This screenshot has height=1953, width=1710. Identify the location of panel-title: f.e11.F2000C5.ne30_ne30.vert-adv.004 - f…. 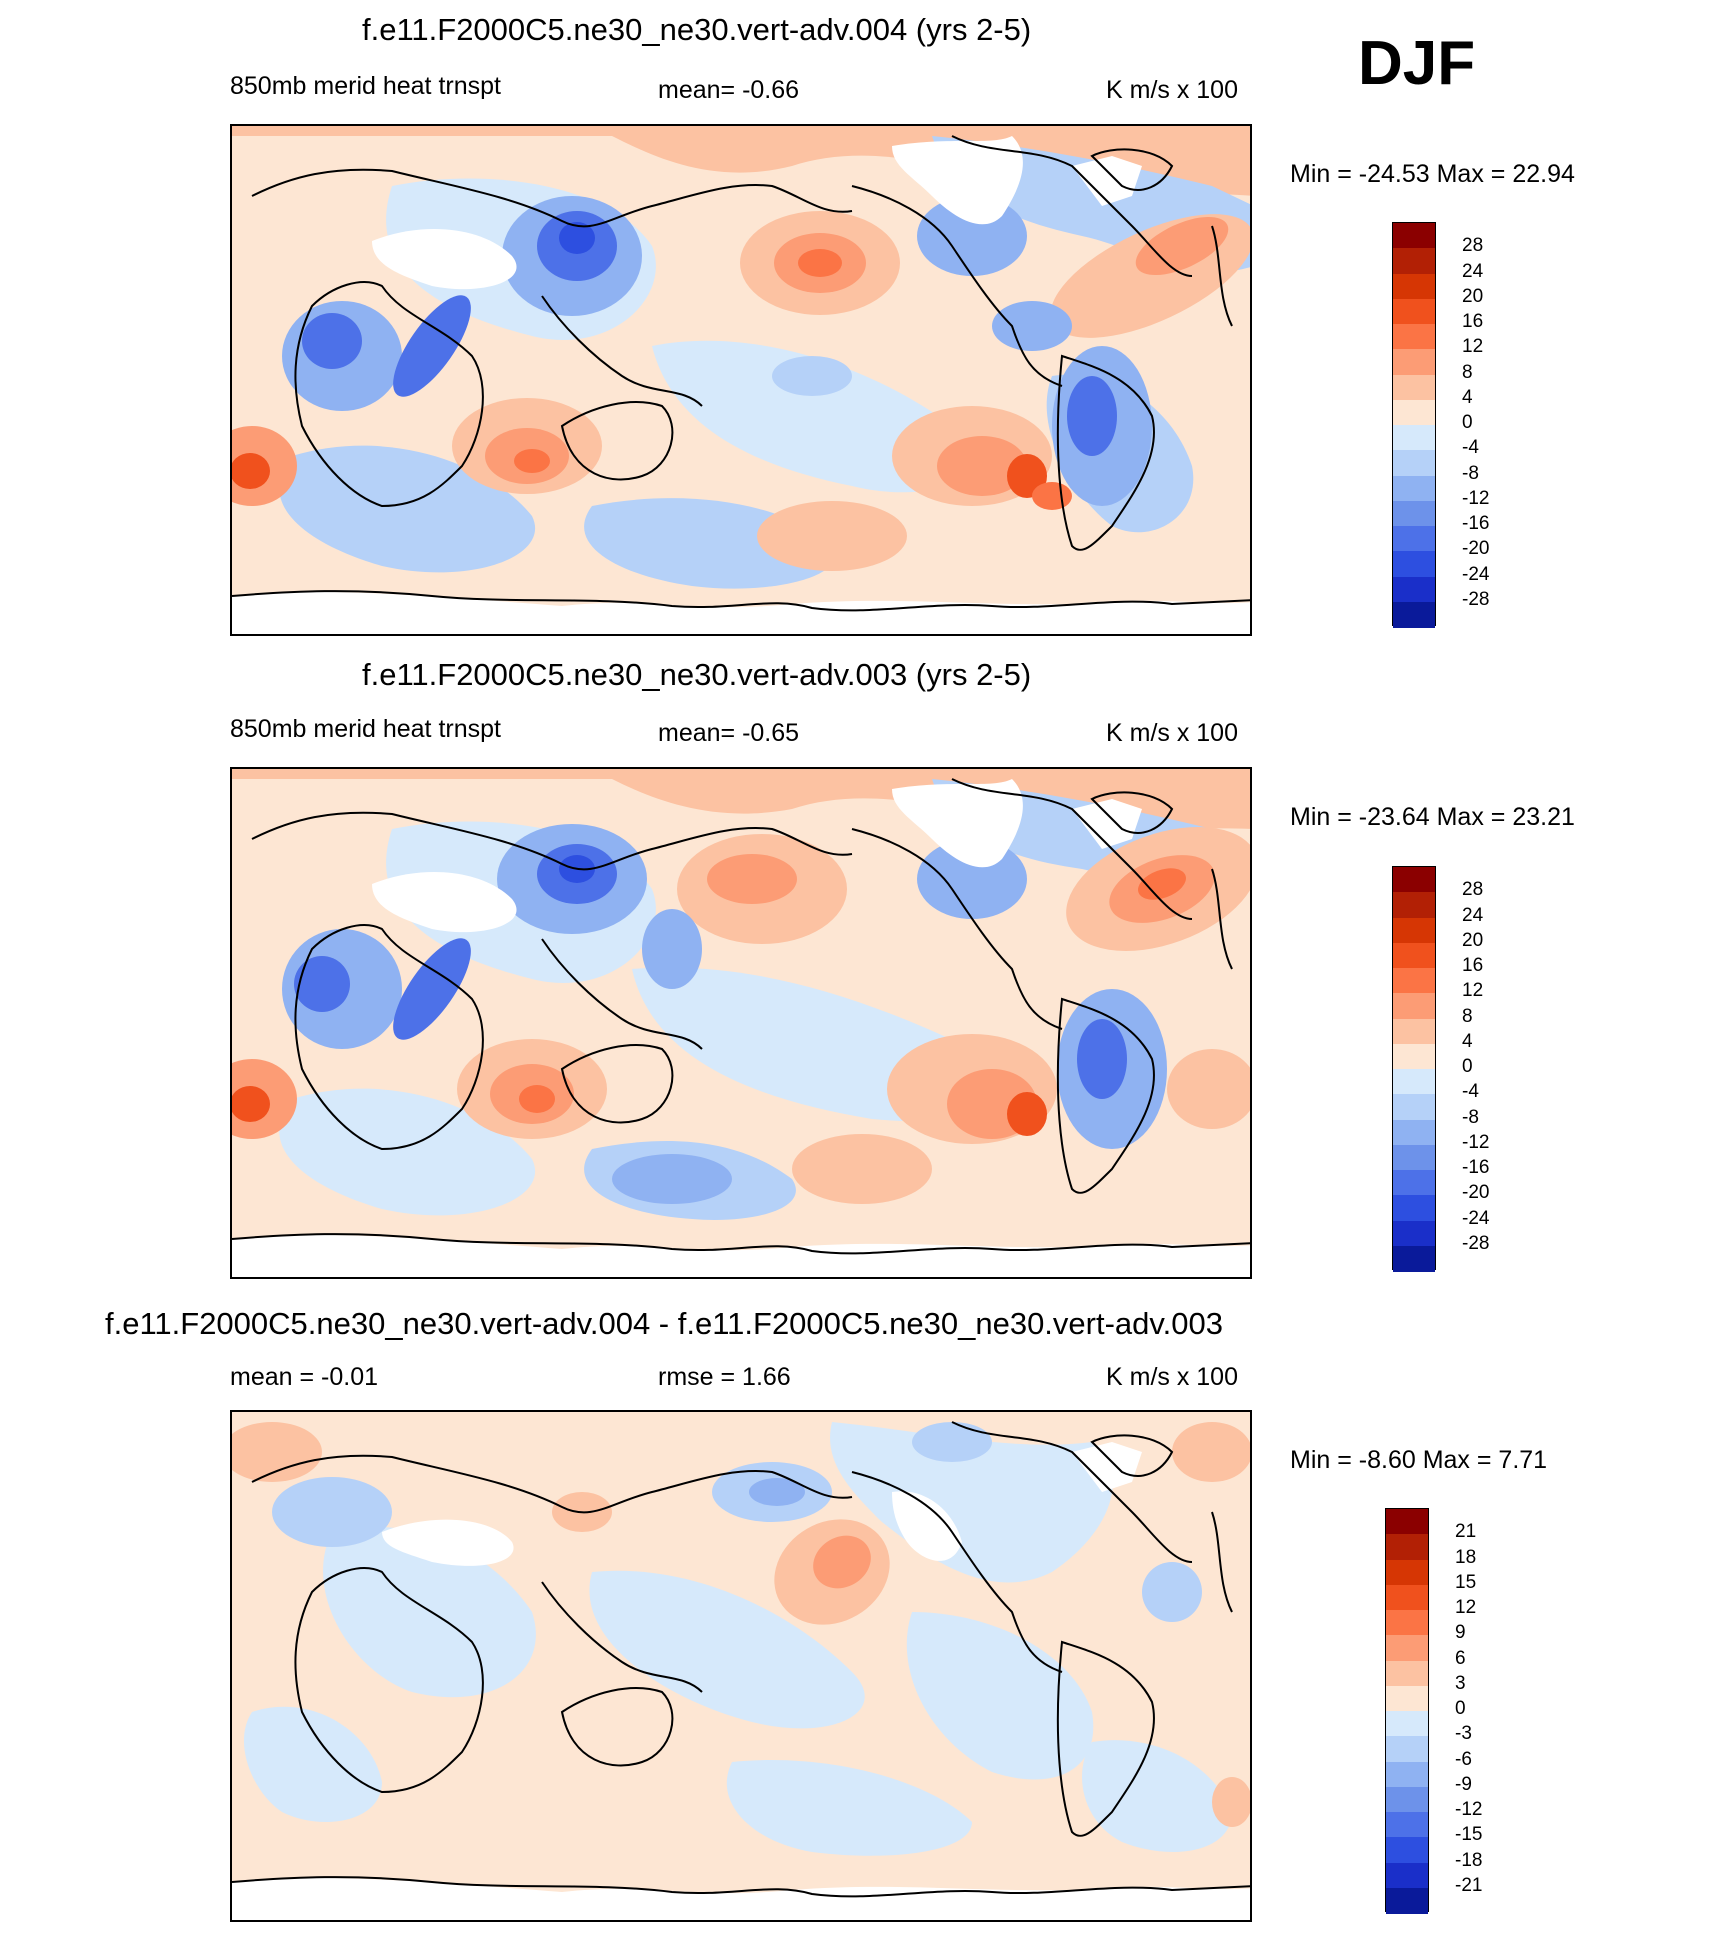
(664, 1323).